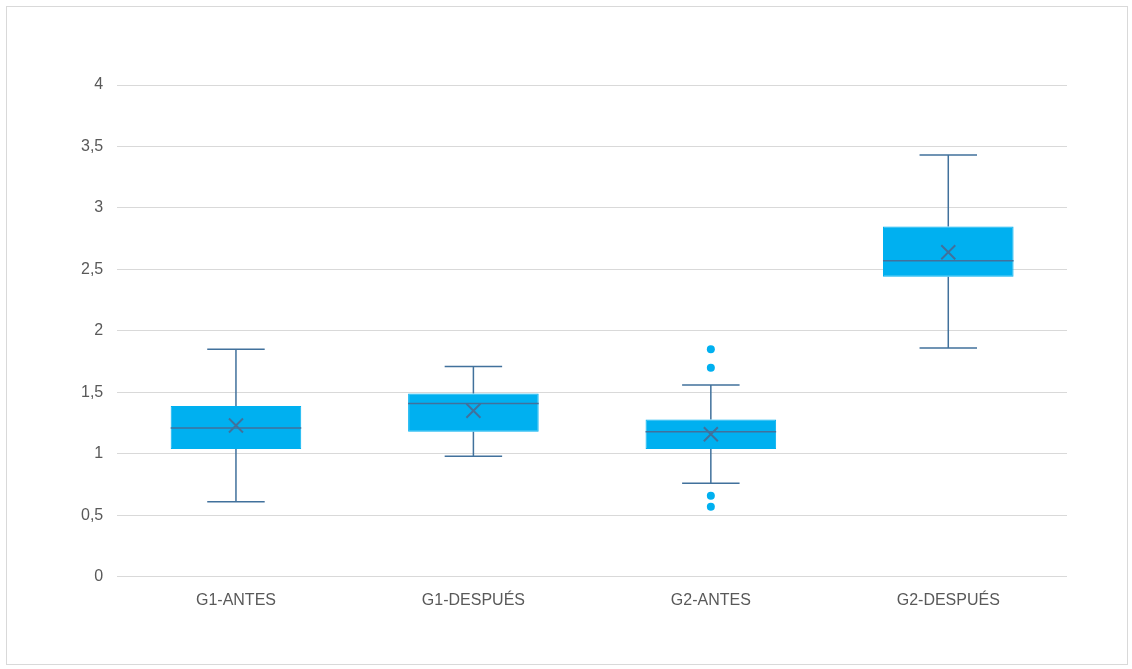  Describe the element at coordinates (710, 599) in the screenshot. I see `x-tick-label: G2-ANTES` at that location.